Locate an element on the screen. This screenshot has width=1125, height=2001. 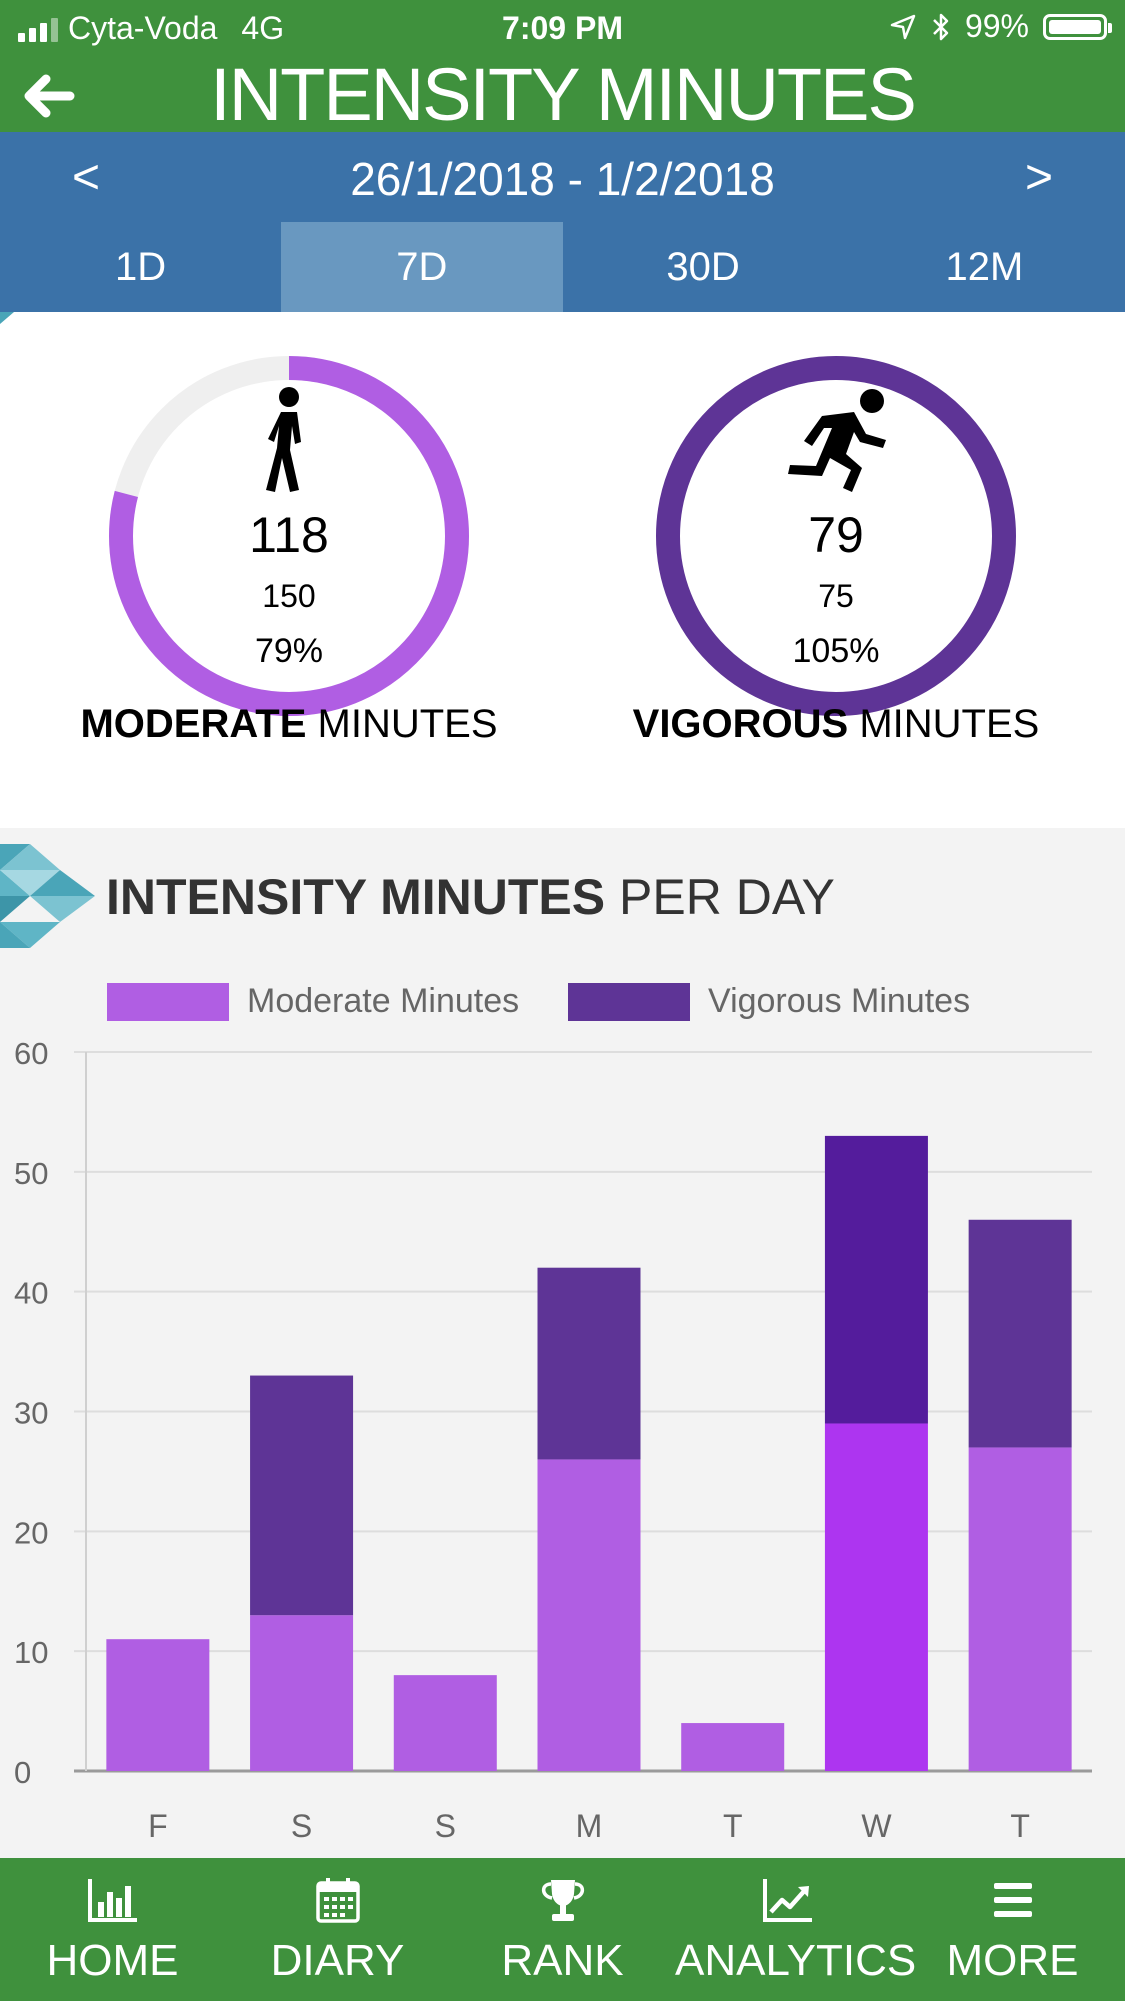
legend-label-vigorous: Vigorous Minutes is located at coordinates (839, 1001).